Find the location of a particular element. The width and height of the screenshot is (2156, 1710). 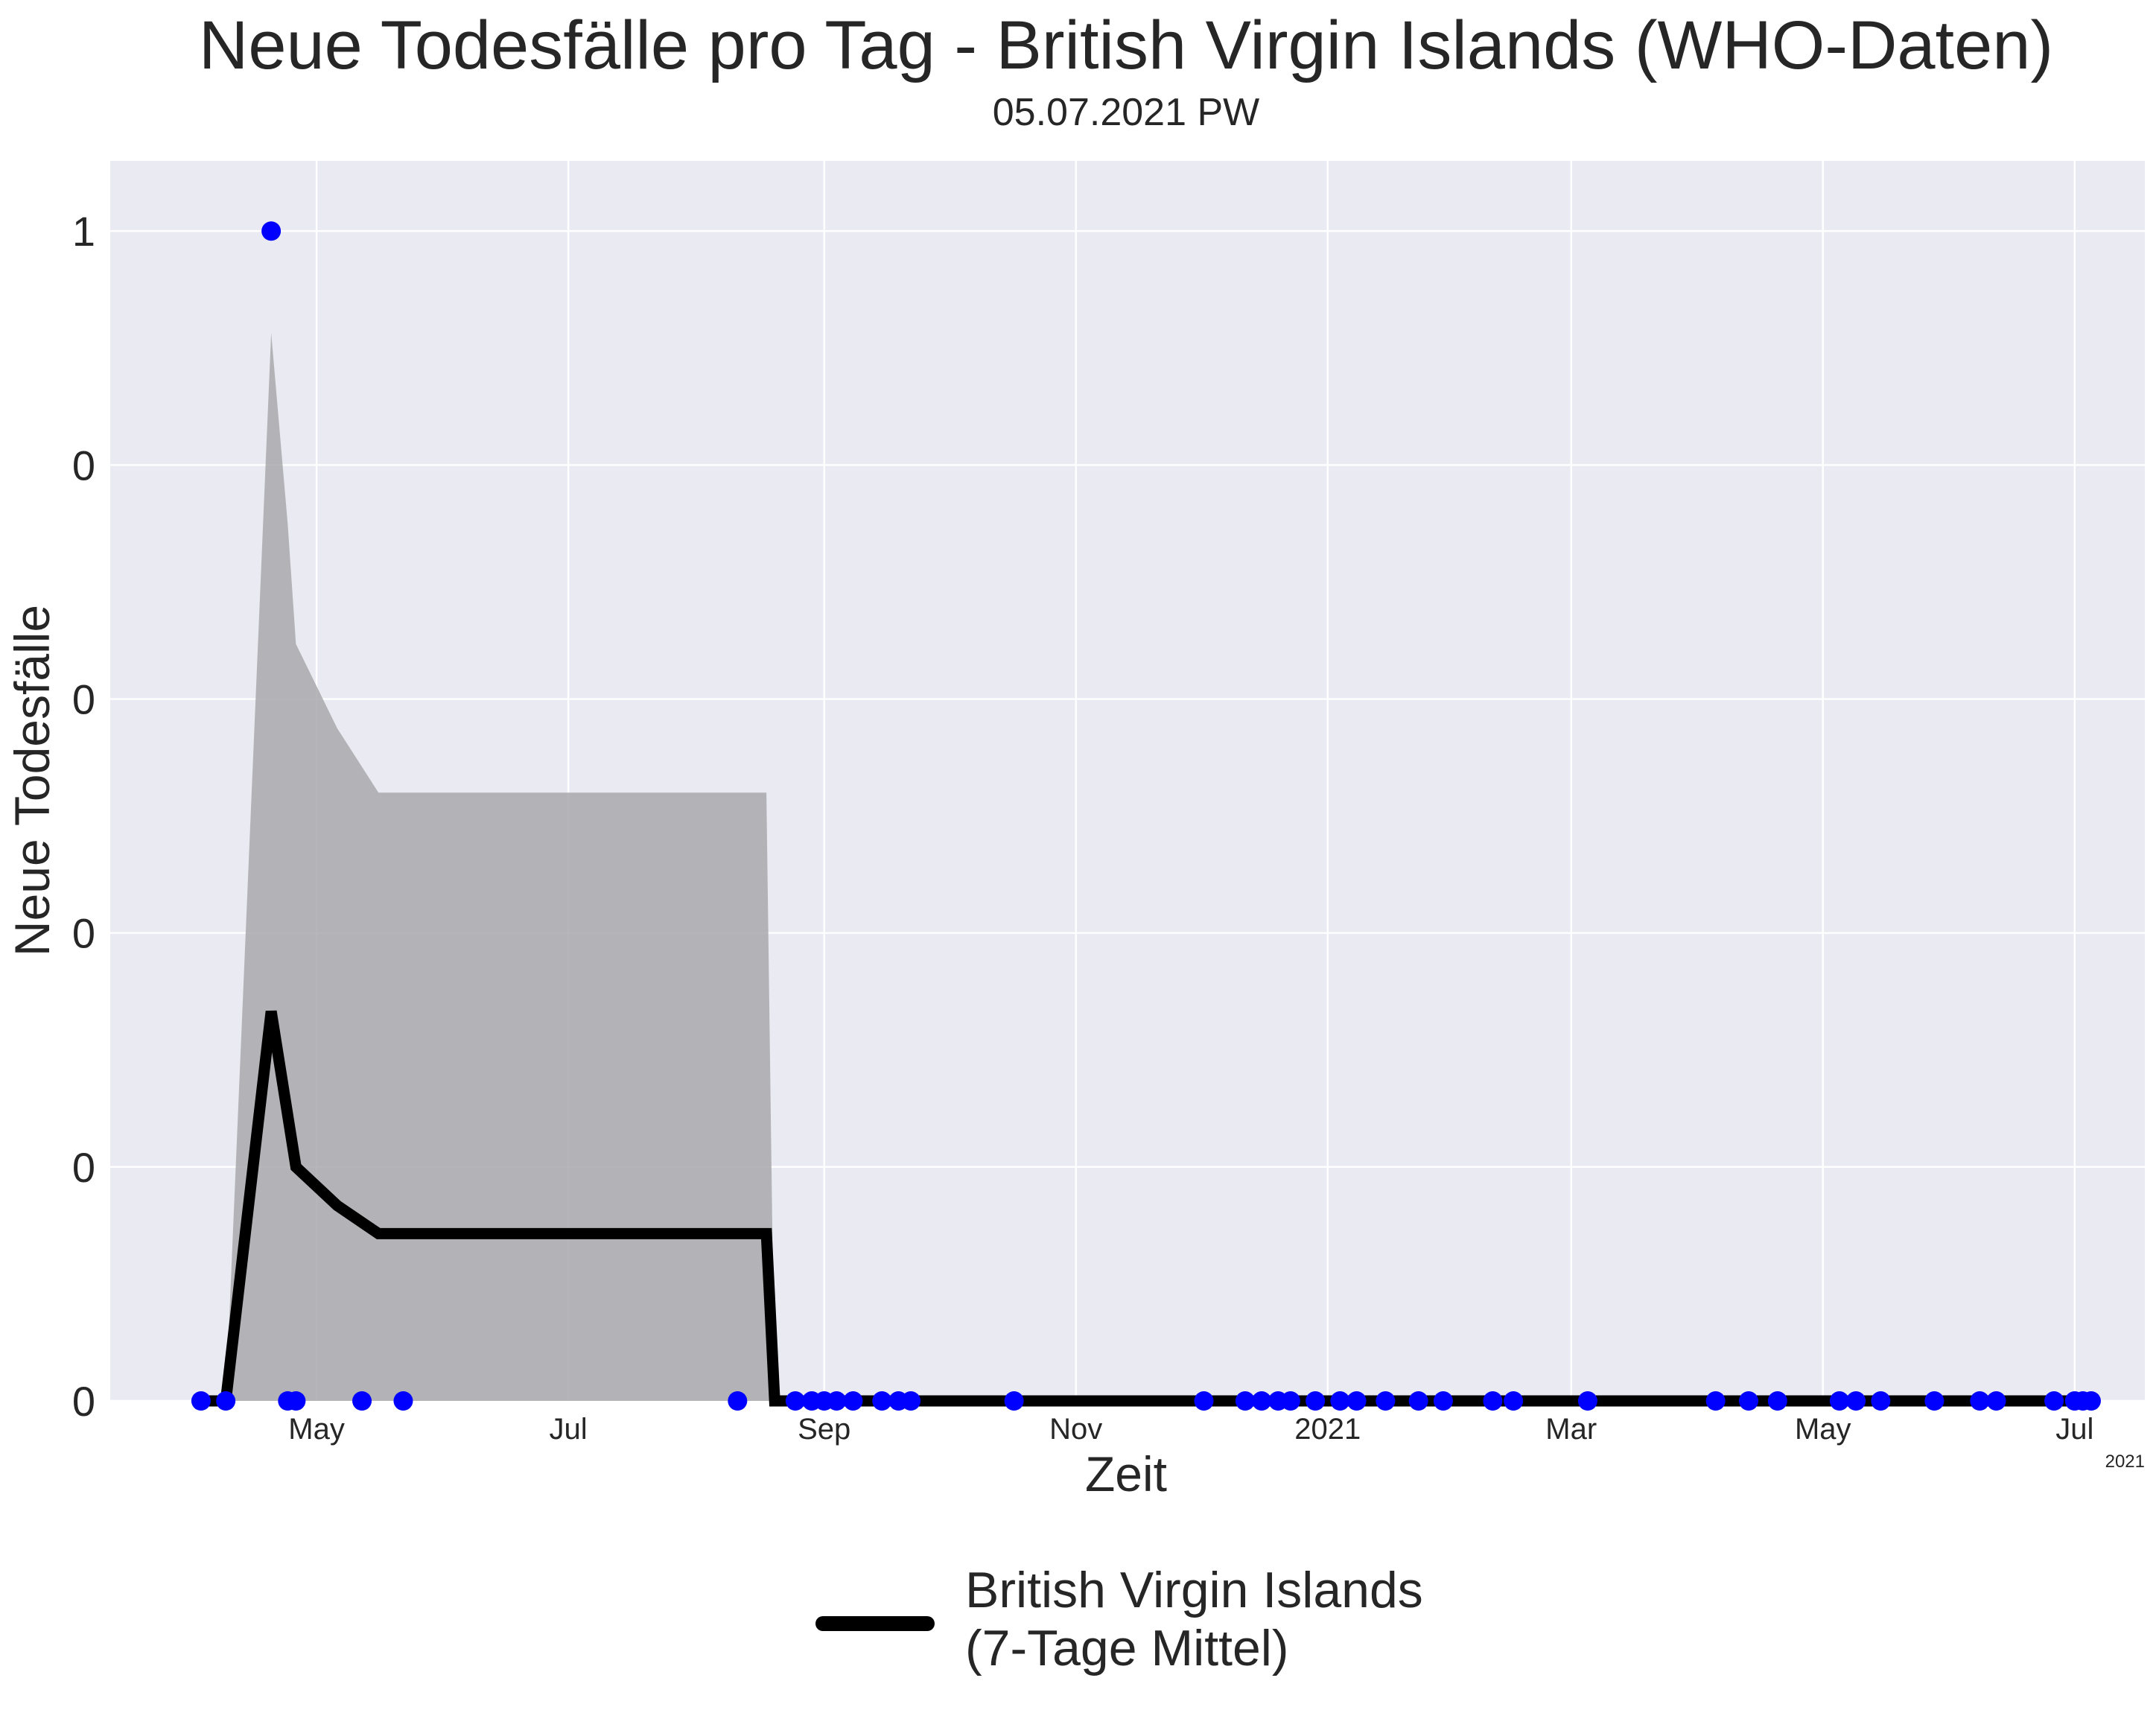

x-axis-label: Zeit is located at coordinates (1126, 1474).